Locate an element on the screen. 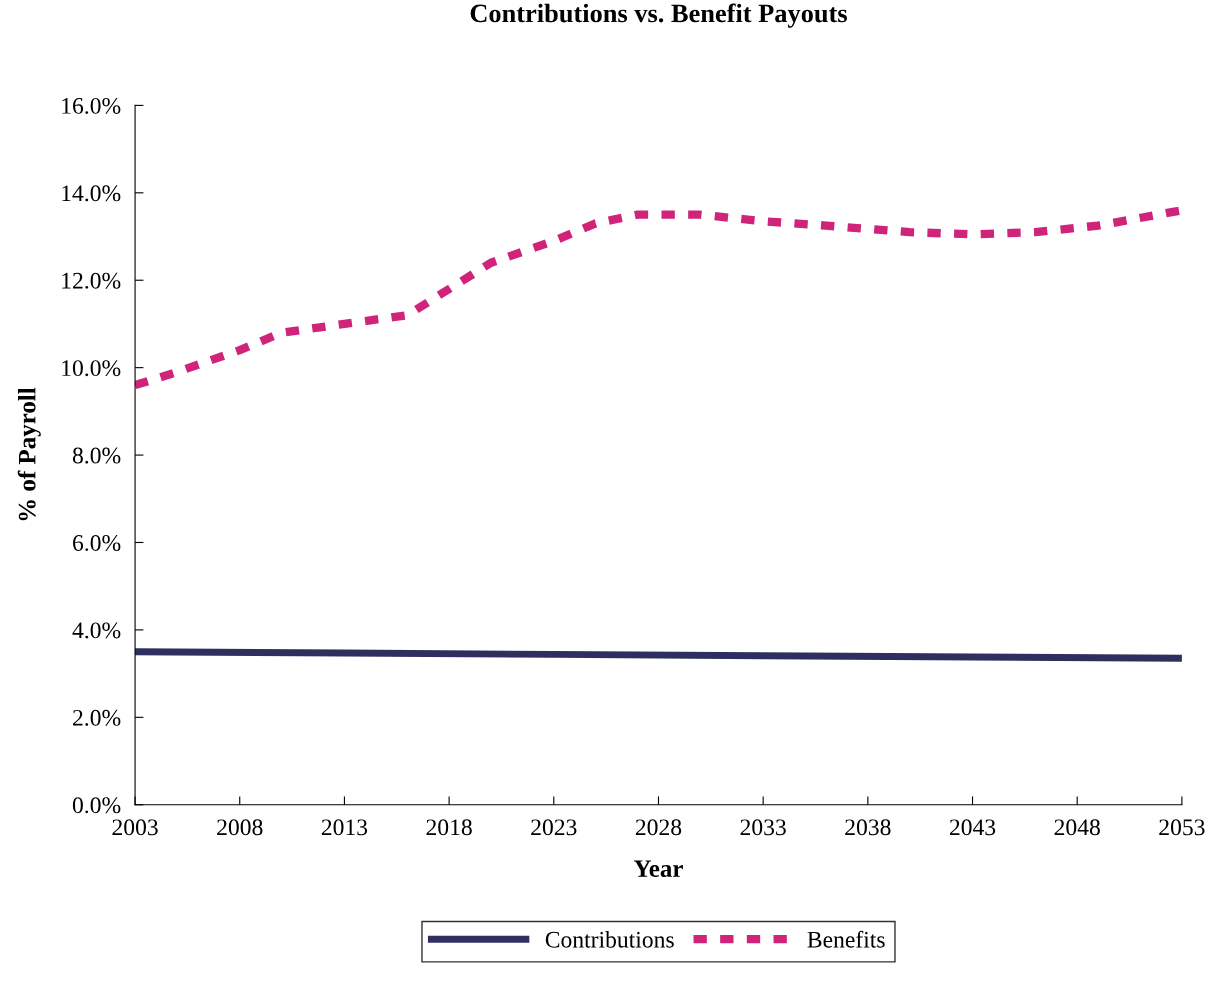 This screenshot has height=985, width=1206. chart-title: Contributions vs. Benefit Payouts is located at coordinates (658, 15).